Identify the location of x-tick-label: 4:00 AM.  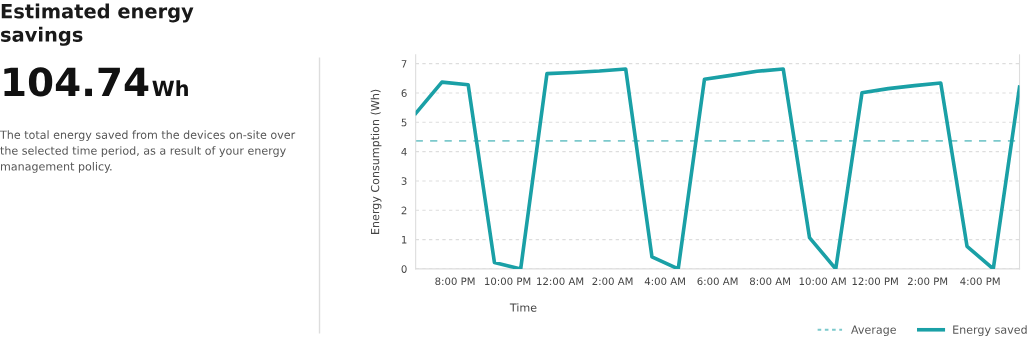
(664, 281).